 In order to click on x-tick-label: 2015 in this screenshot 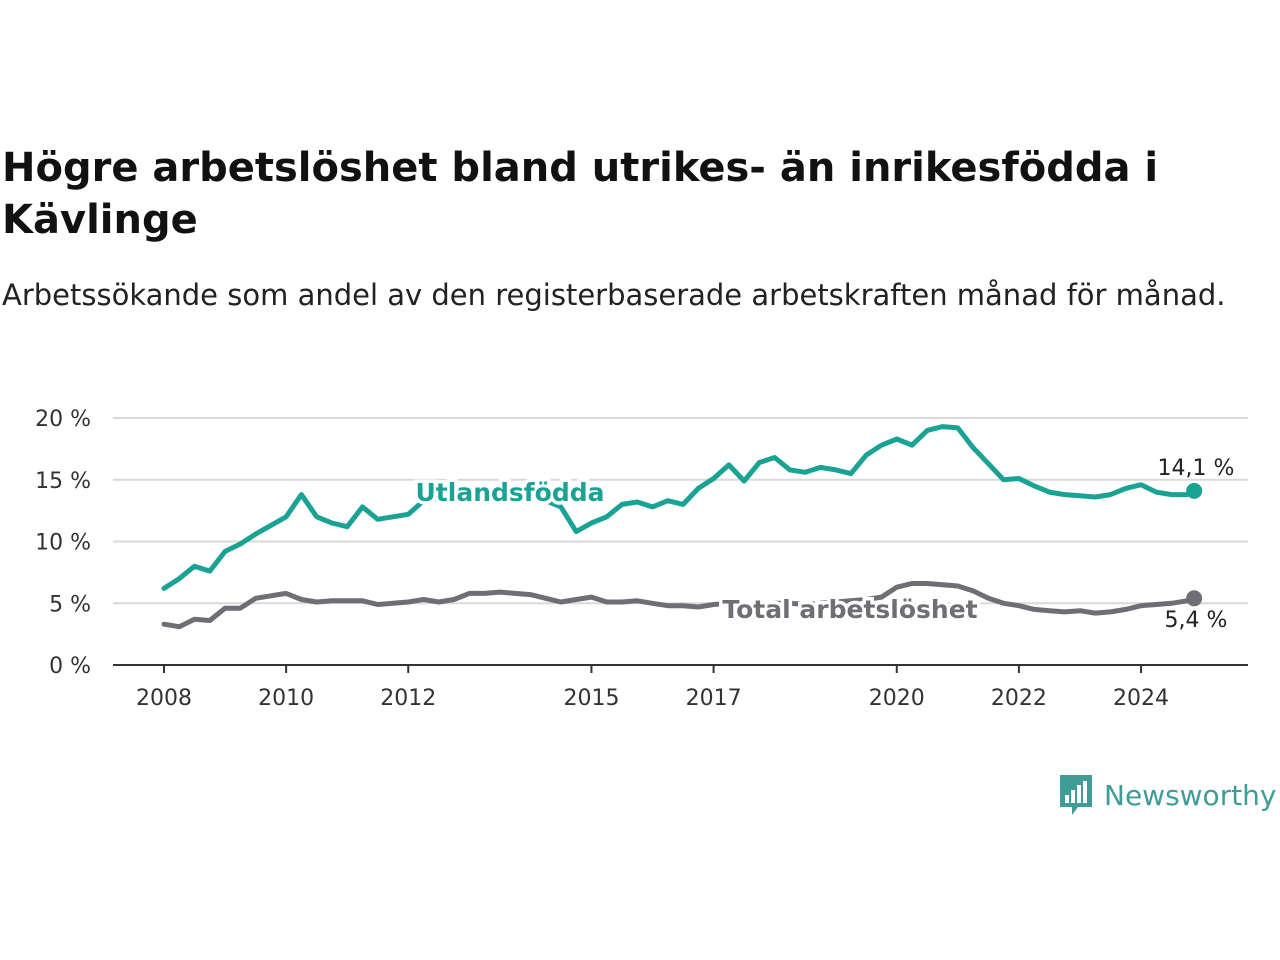, I will do `click(591, 698)`.